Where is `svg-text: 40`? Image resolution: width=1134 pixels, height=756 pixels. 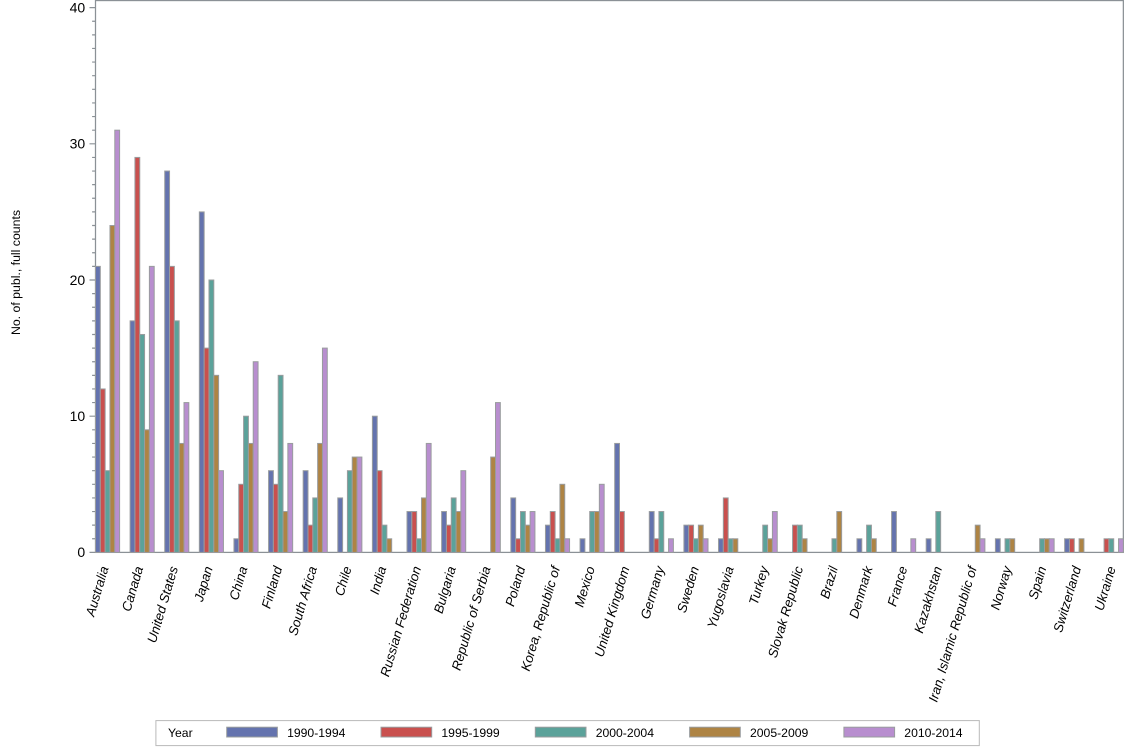 svg-text: 40 is located at coordinates (78, 7).